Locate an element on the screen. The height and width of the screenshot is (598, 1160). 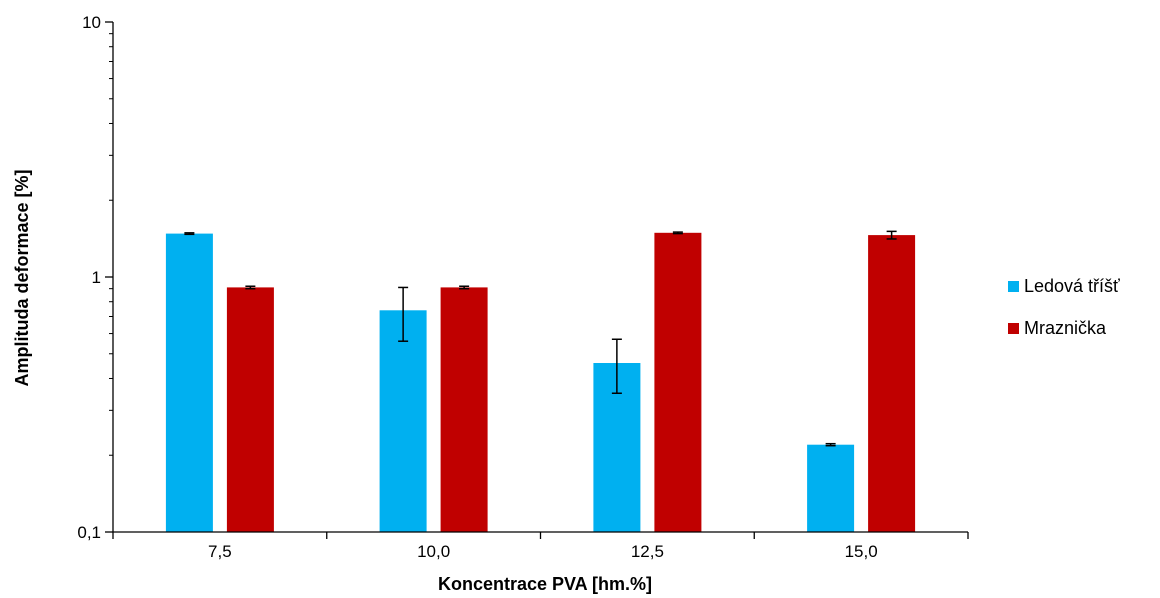
y-tick-label: 1 is located at coordinates (96, 277).